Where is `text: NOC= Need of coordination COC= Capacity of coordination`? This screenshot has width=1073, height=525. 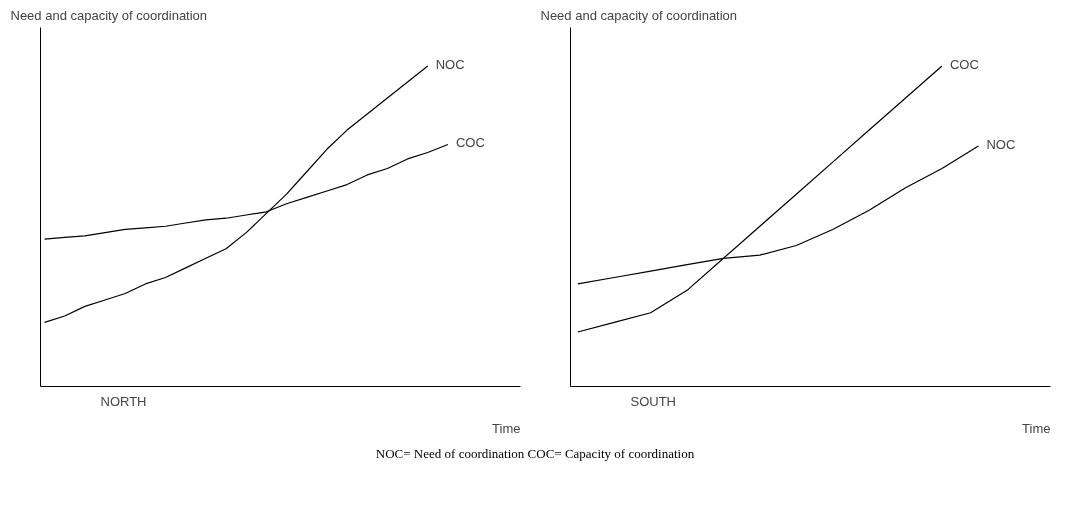
text: NOC= Need of coordination COC= Capacity of coordination is located at coordinates (535, 454).